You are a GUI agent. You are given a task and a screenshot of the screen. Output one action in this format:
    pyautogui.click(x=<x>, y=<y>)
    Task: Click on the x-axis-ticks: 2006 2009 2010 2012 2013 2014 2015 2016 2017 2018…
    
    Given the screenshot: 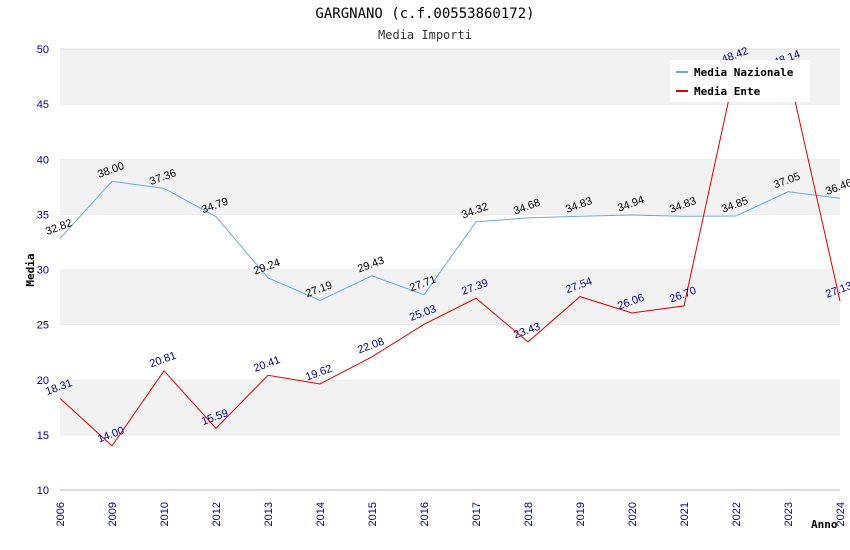 What is the action you would take?
    pyautogui.click(x=451, y=514)
    